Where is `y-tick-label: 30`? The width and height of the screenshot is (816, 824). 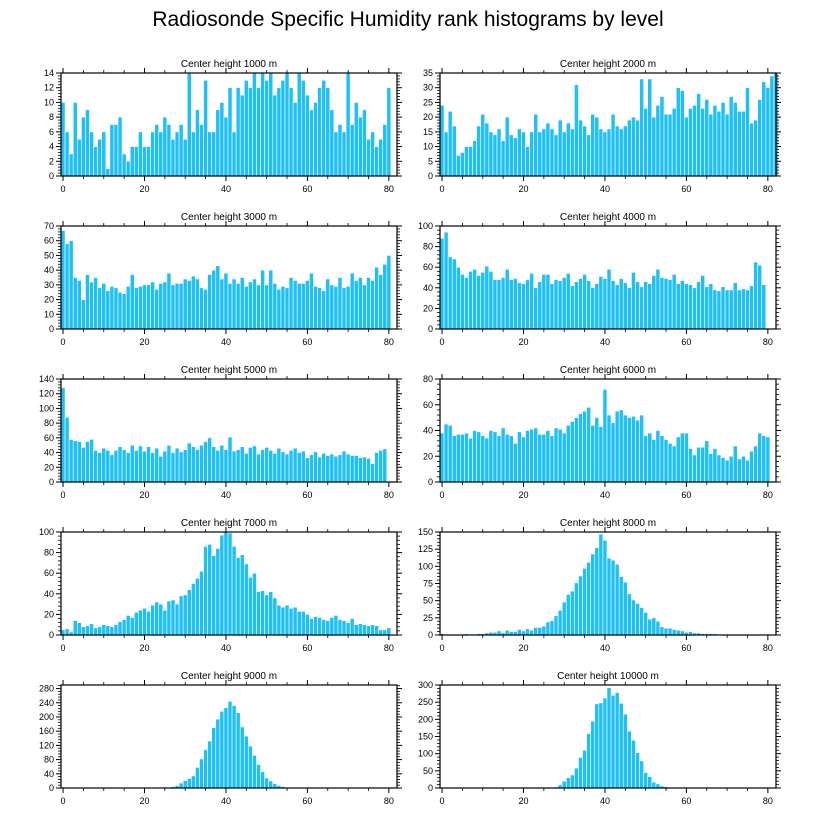
y-tick-label: 30 is located at coordinates (49, 285).